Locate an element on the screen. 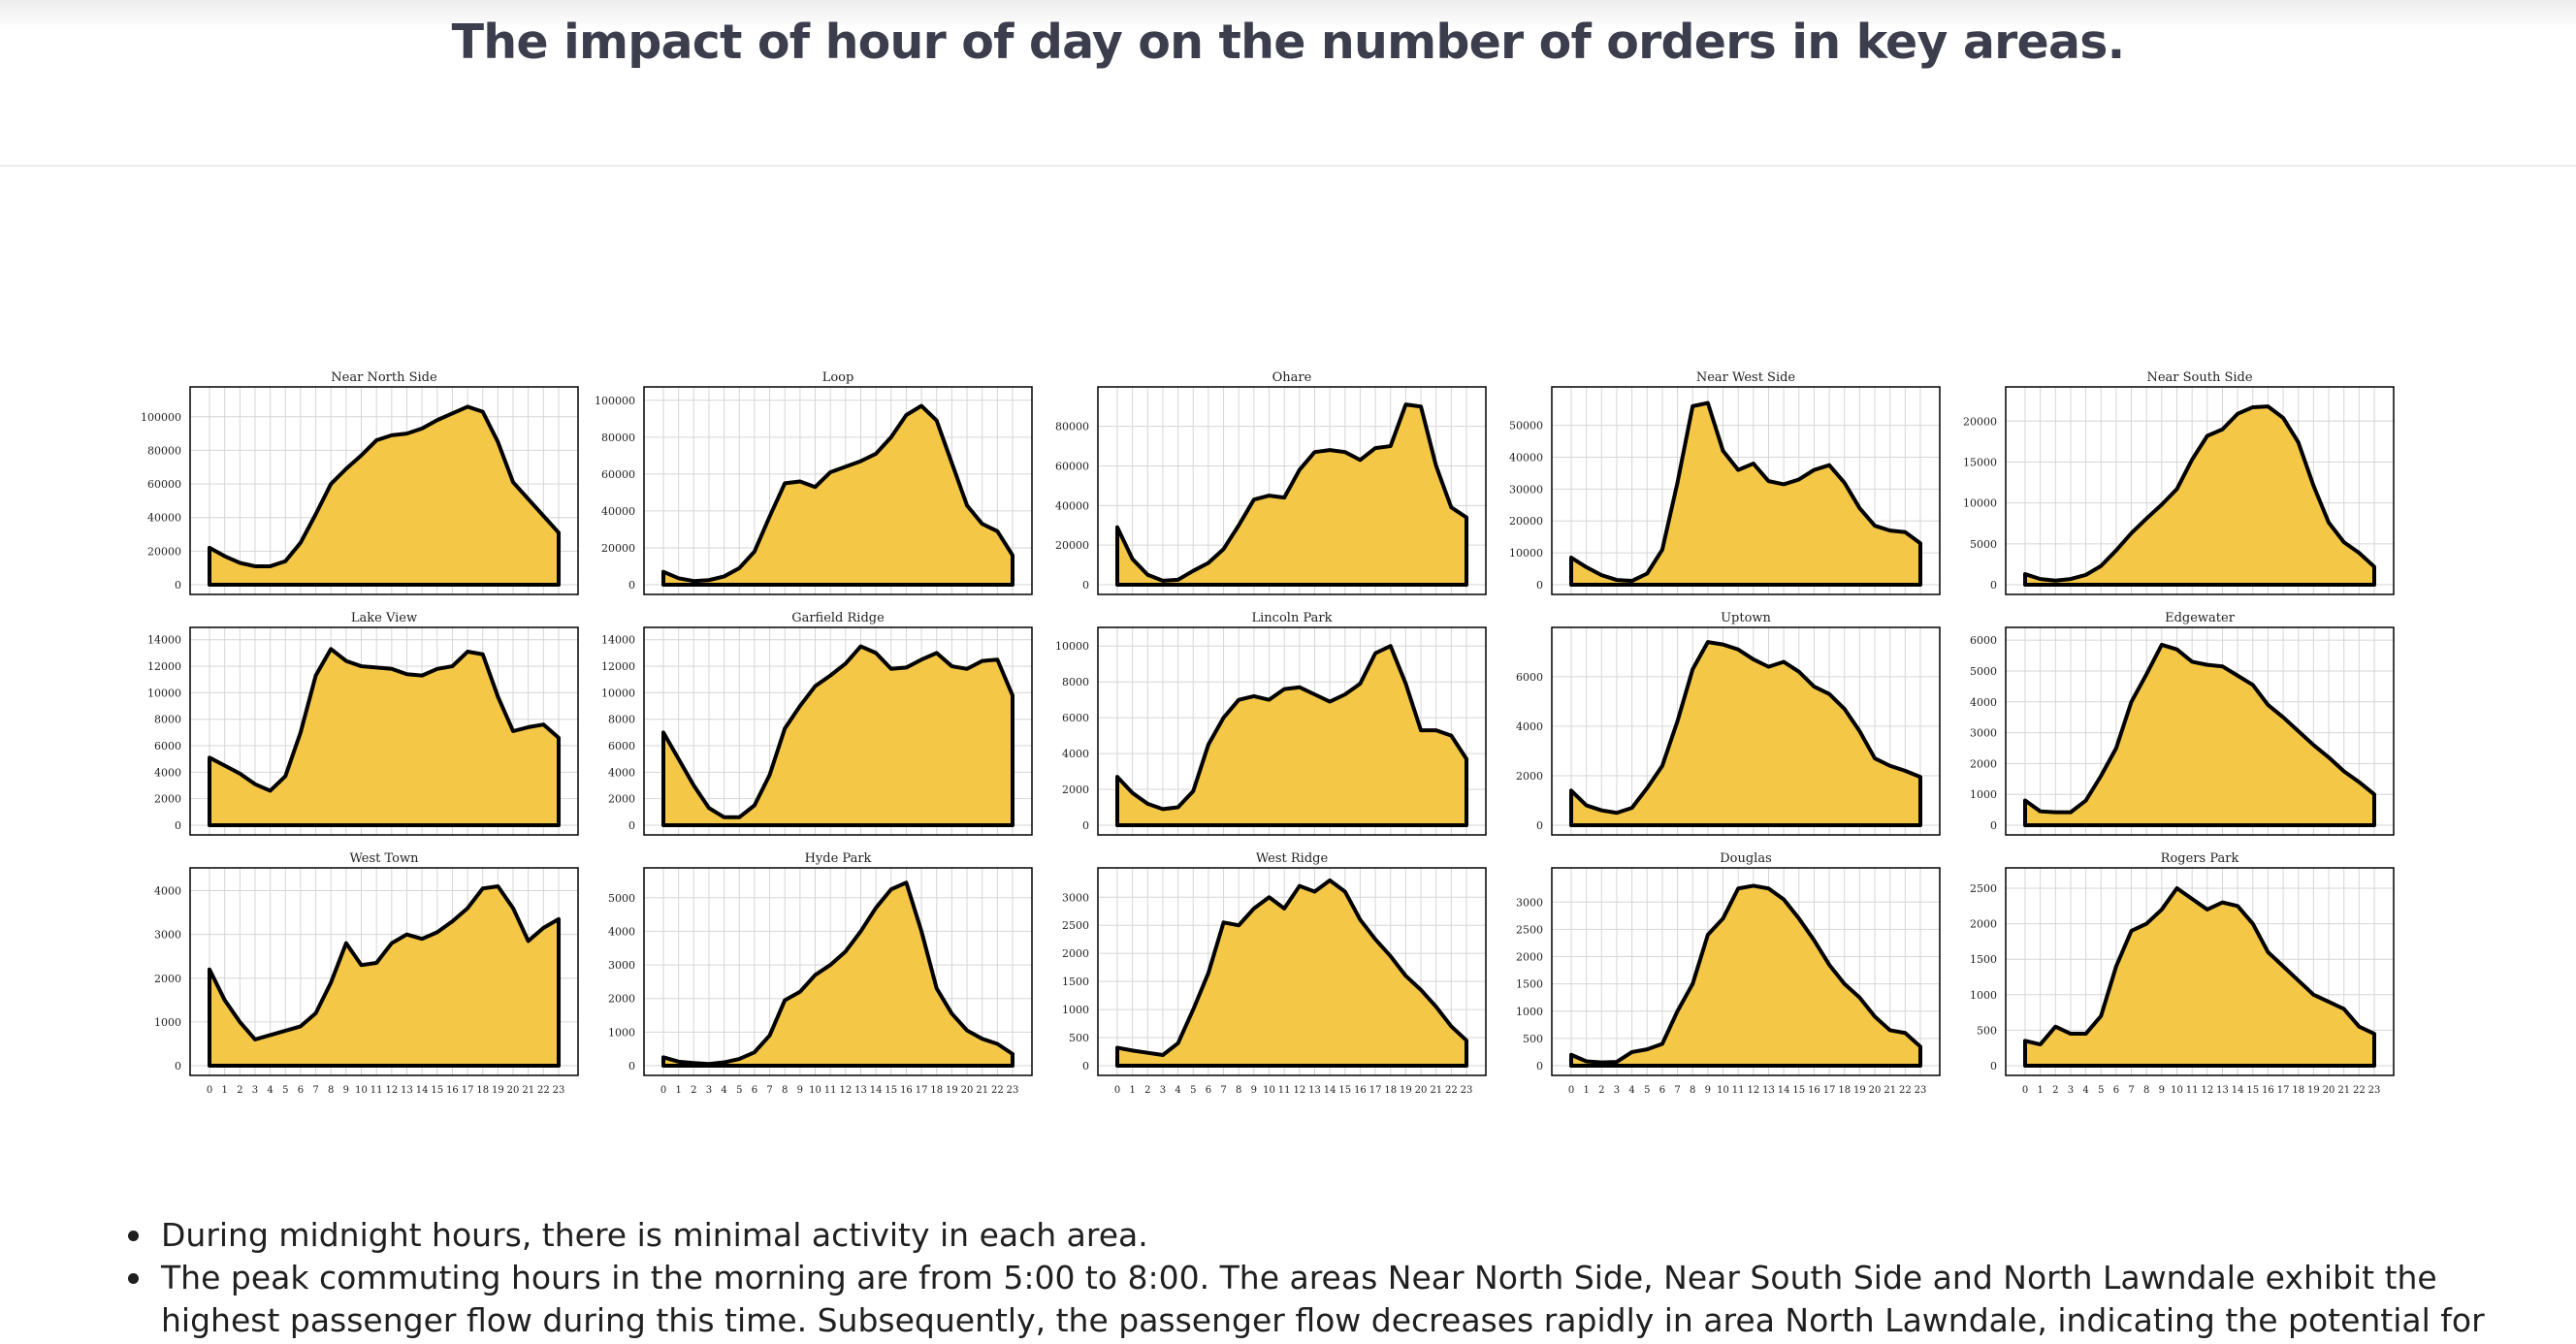 This screenshot has height=1344, width=2576. x-tick-label: 21 is located at coordinates (528, 1090).